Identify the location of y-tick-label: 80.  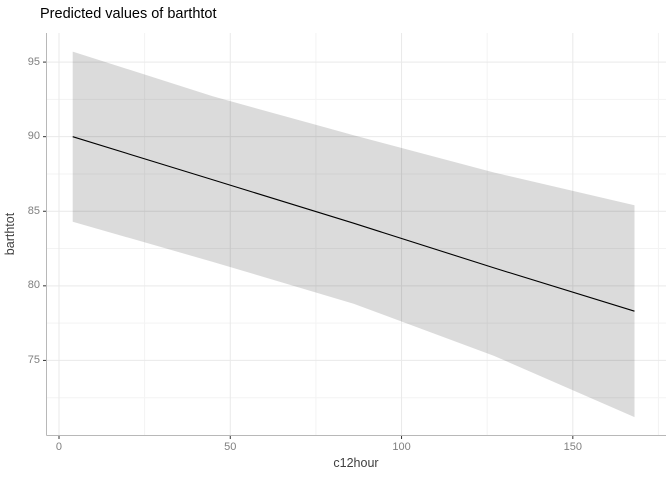
(33, 285).